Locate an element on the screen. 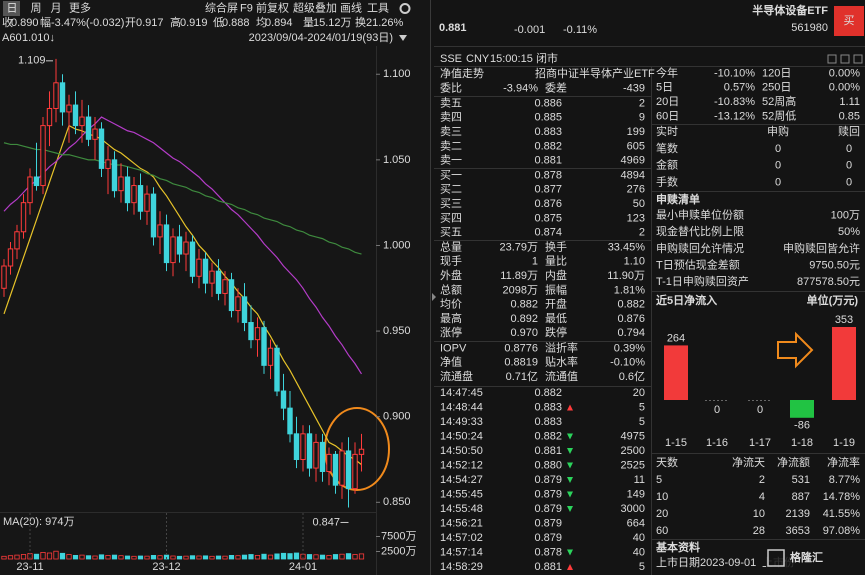 The height and width of the screenshot is (575, 865). perf-value: 0.85 is located at coordinates (849, 116).